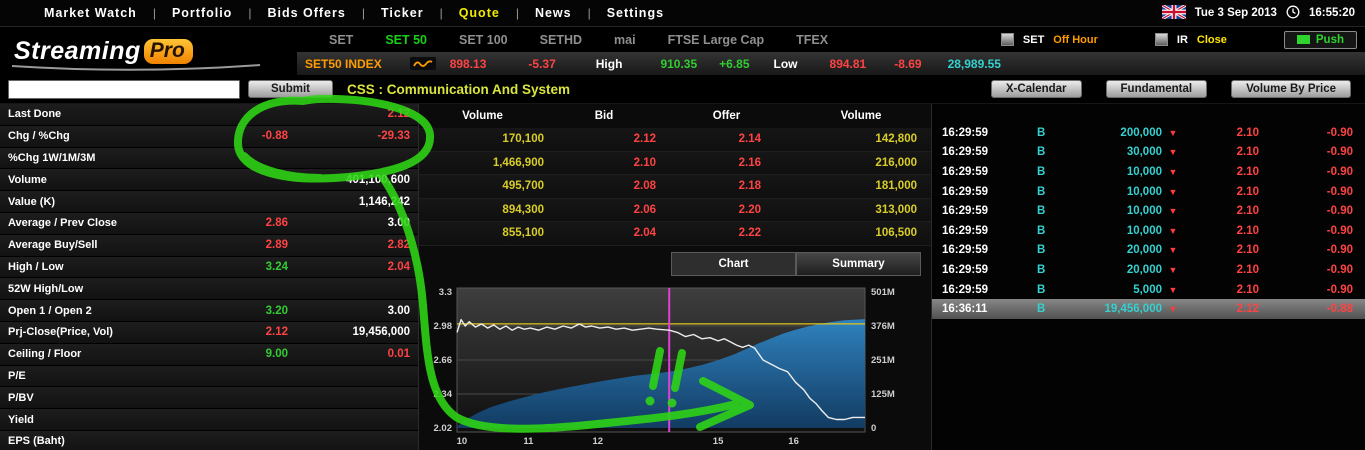 The height and width of the screenshot is (450, 1365). What do you see at coordinates (63, 223) in the screenshot?
I see `info-label: Average / Prev Close` at bounding box center [63, 223].